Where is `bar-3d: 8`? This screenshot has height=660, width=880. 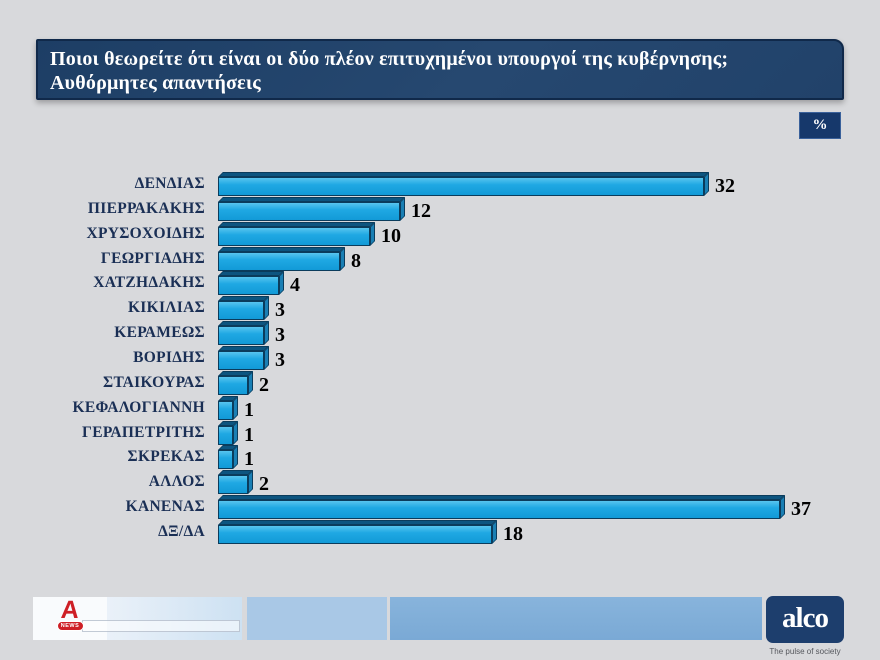 bar-3d: 8 is located at coordinates (549, 259).